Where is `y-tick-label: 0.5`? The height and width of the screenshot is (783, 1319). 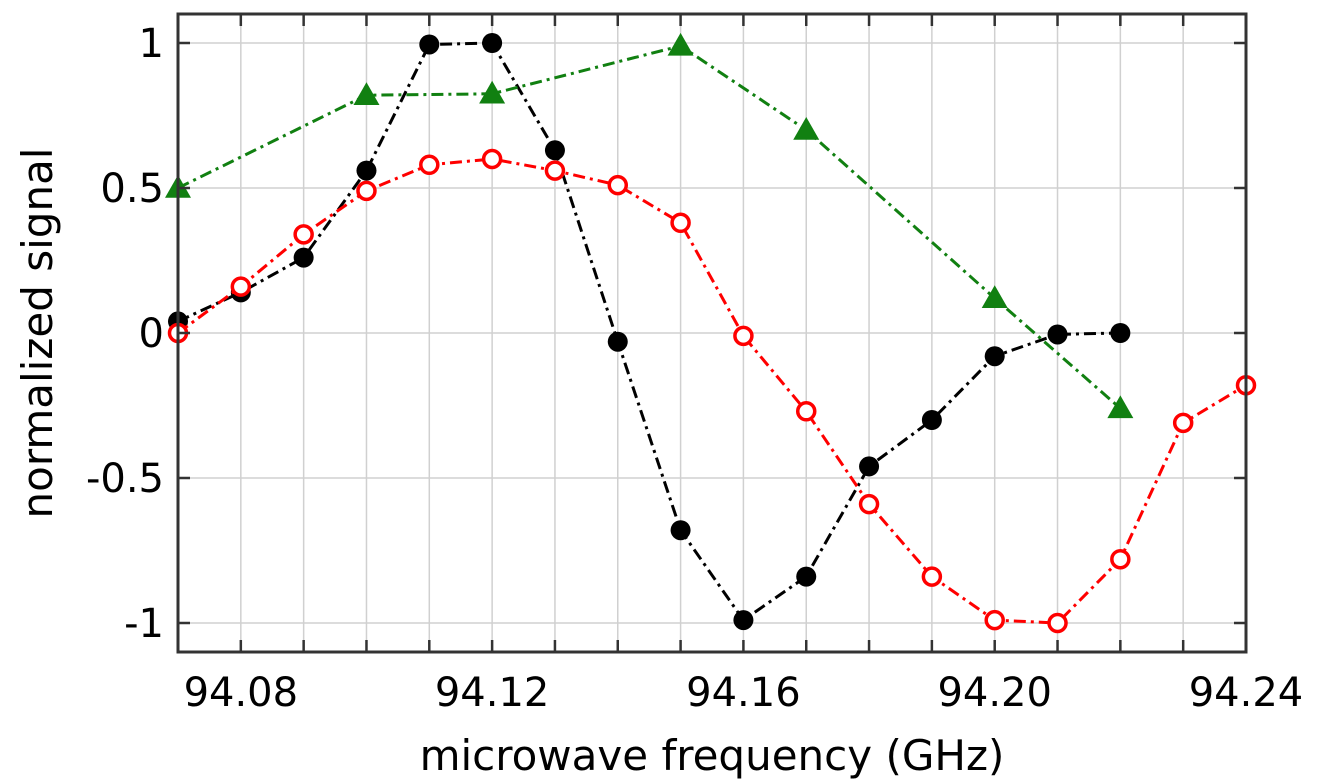
y-tick-label: 0.5 is located at coordinates (132, 189).